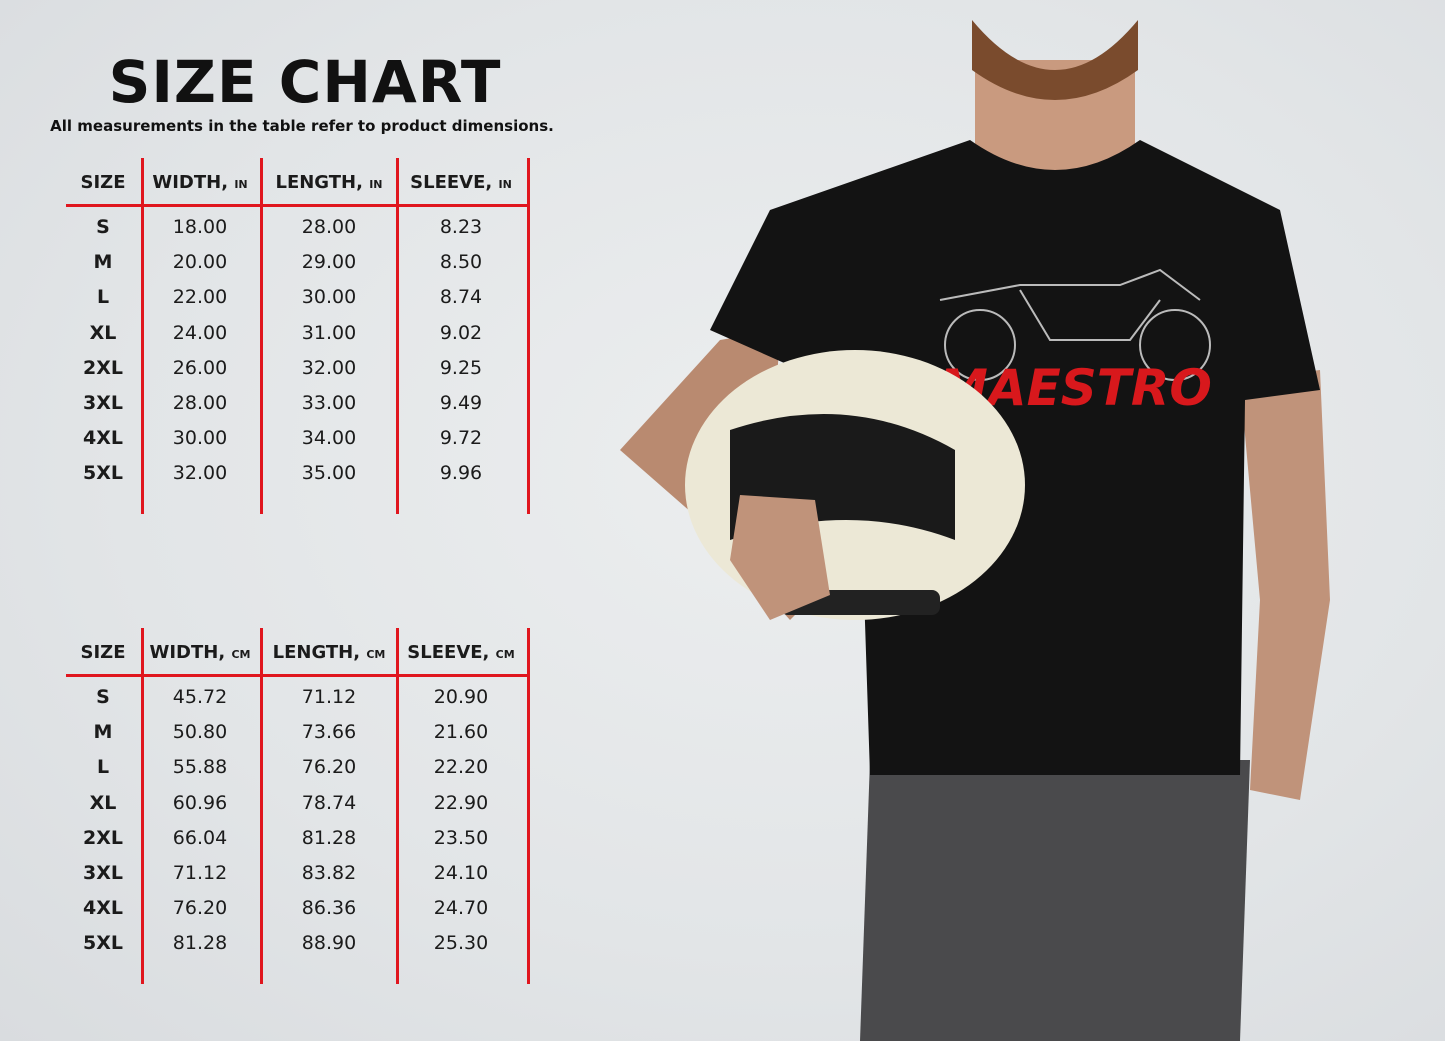  Describe the element at coordinates (461, 767) in the screenshot. I see `measurement-value: 22.20` at that location.